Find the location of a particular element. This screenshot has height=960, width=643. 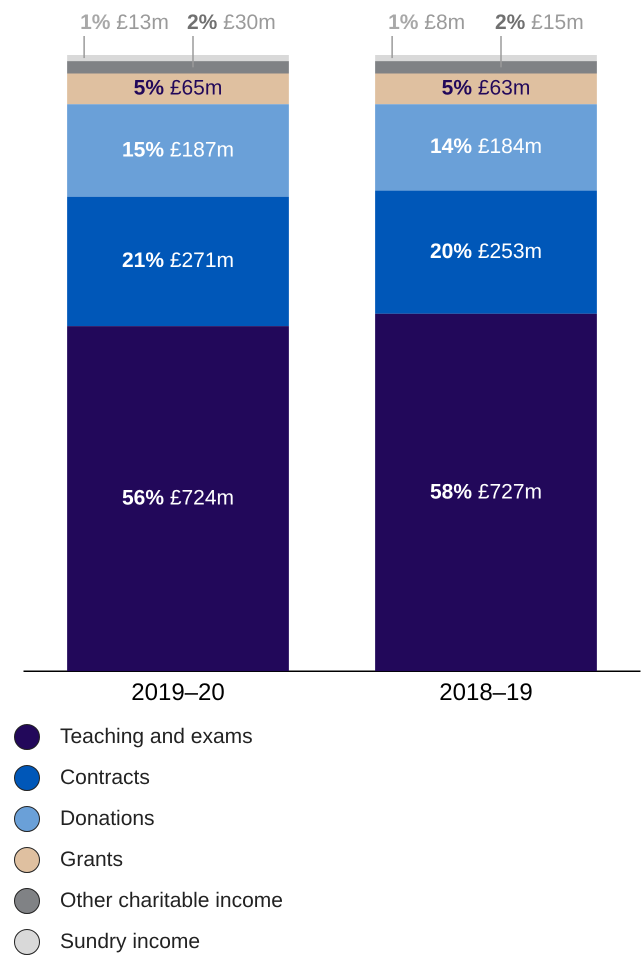

data-label: 56% £724m is located at coordinates (178, 498).